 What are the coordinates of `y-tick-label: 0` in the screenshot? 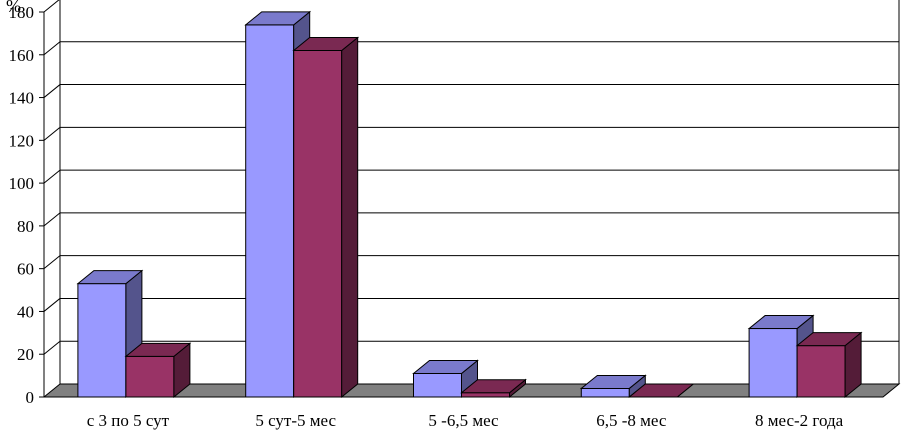 It's located at (30, 397).